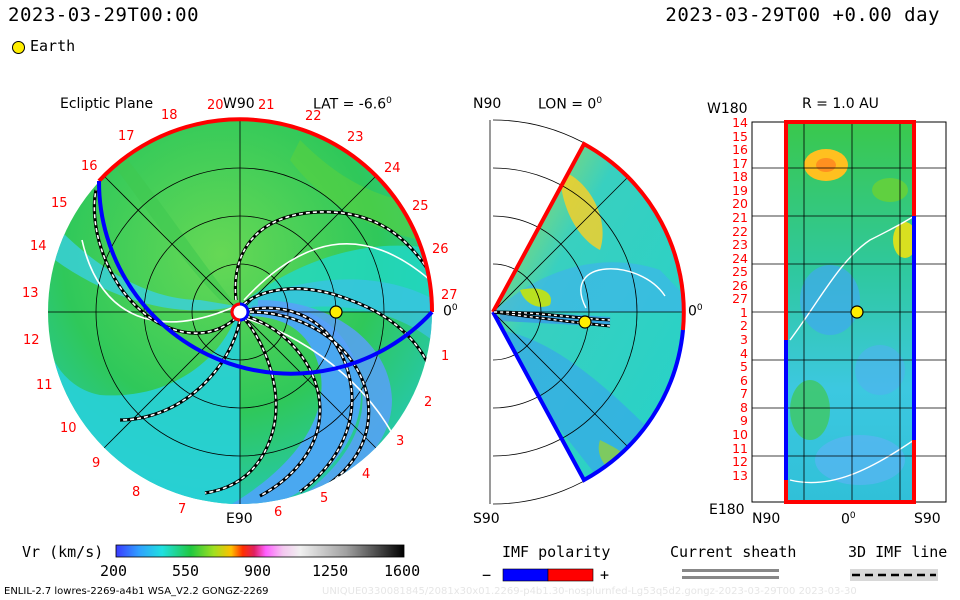 This screenshot has height=600, width=960. Describe the element at coordinates (313, 116) in the screenshot. I see `carrington-label: 22` at that location.